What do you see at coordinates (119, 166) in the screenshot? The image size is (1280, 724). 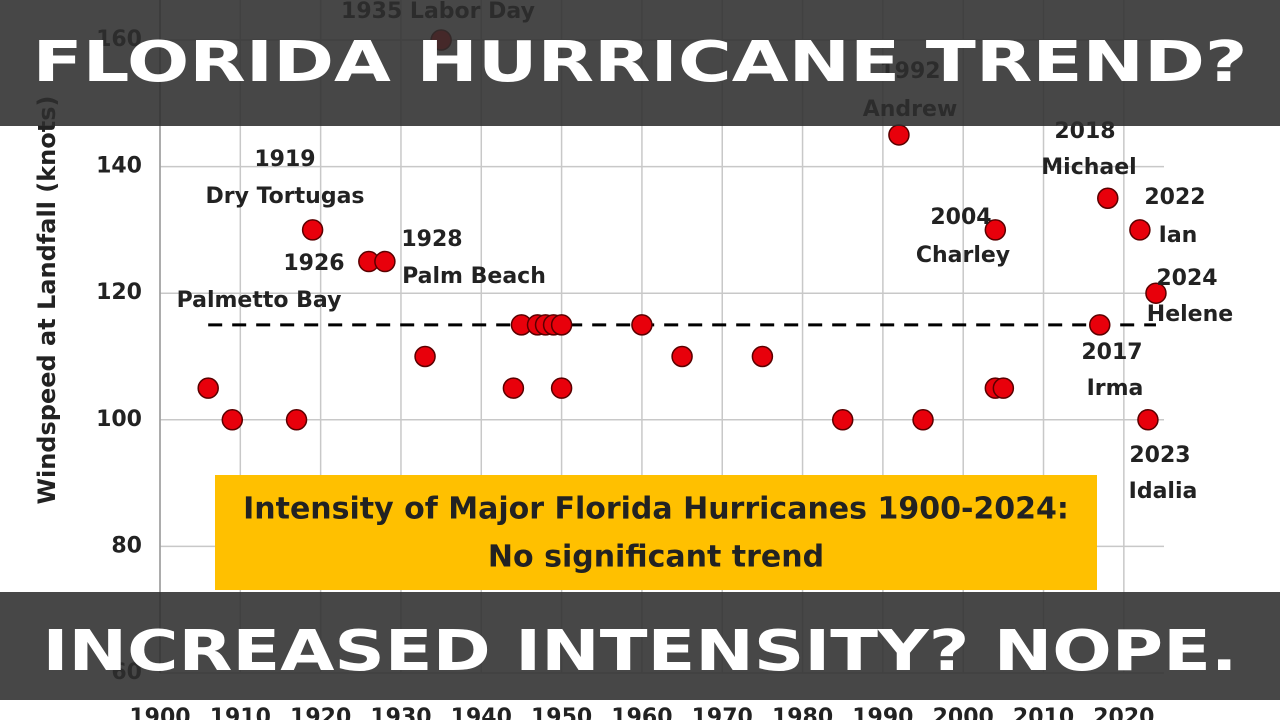 I see `y-tick-label: 140` at bounding box center [119, 166].